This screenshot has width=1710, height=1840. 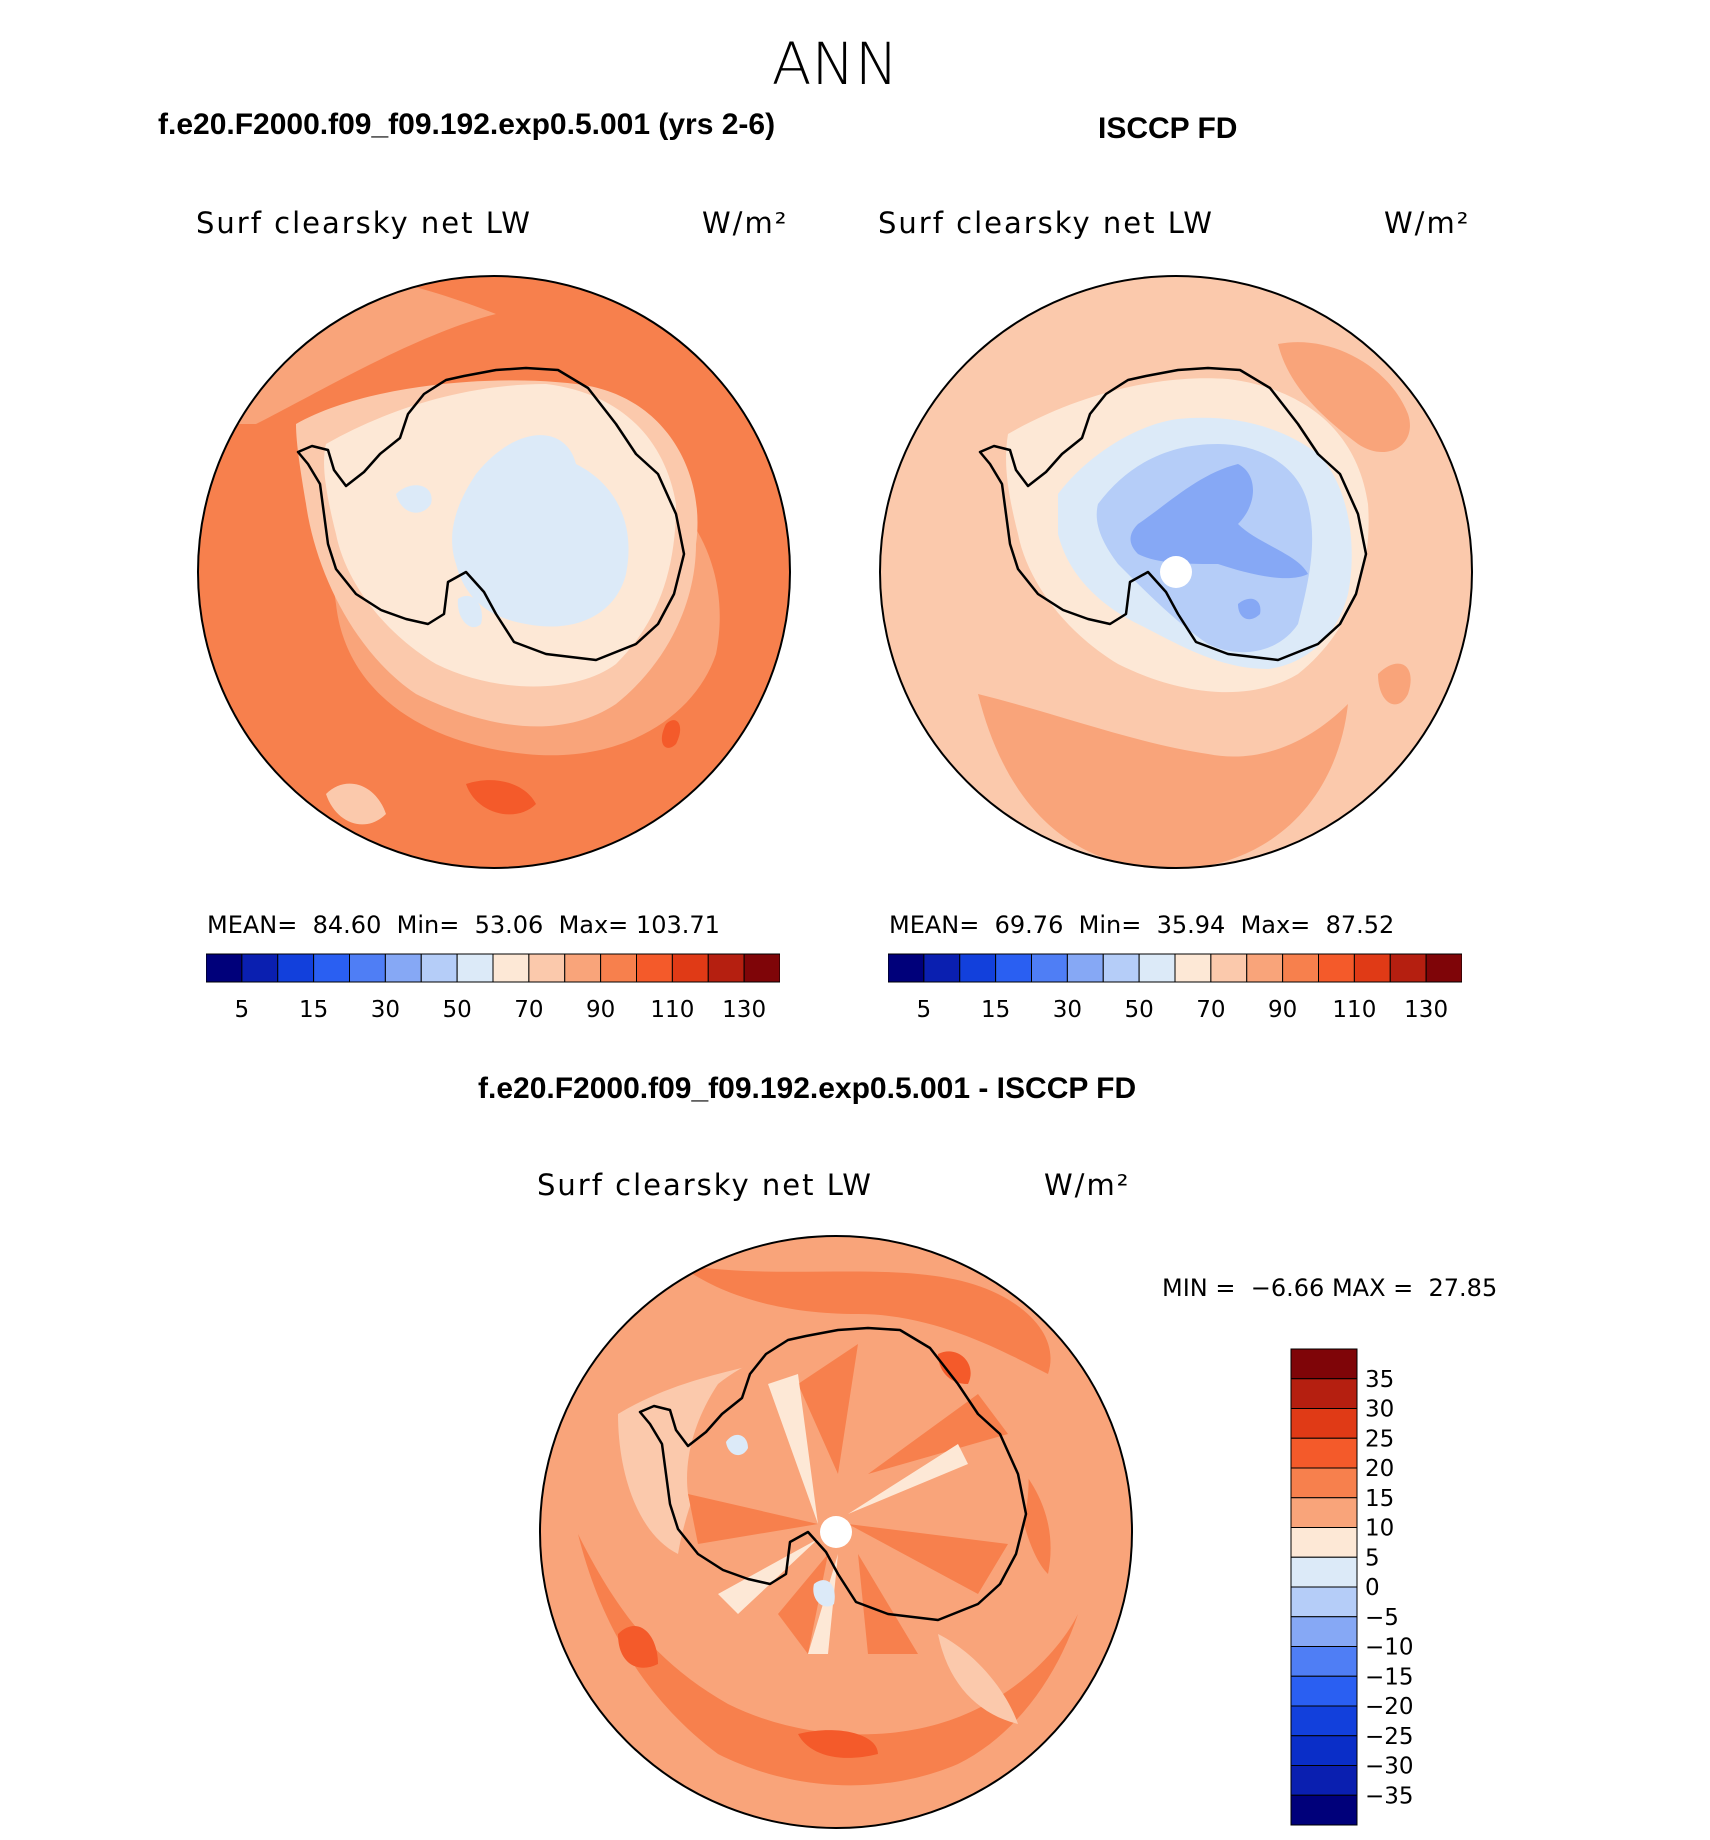 What do you see at coordinates (744, 1010) in the screenshot?
I see `panel1-colorbar-tick-label: 130` at bounding box center [744, 1010].